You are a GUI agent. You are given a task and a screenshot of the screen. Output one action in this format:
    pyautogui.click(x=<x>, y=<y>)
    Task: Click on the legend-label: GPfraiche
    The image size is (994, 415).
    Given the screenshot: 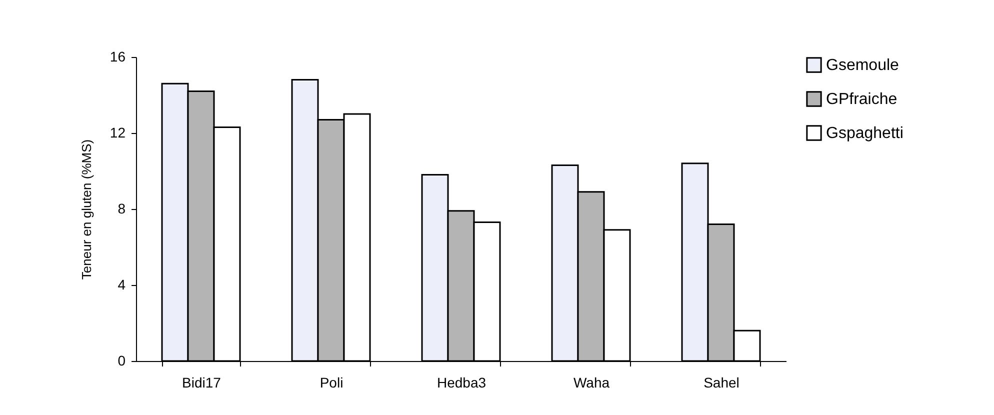 What is the action you would take?
    pyautogui.click(x=862, y=99)
    